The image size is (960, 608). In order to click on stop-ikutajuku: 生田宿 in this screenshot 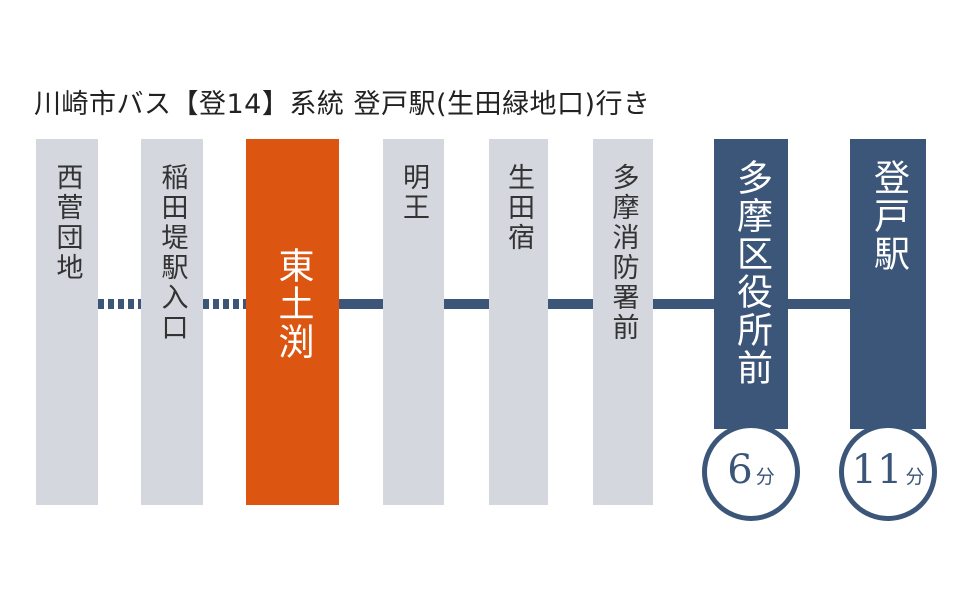, I will do `click(518, 322)`.